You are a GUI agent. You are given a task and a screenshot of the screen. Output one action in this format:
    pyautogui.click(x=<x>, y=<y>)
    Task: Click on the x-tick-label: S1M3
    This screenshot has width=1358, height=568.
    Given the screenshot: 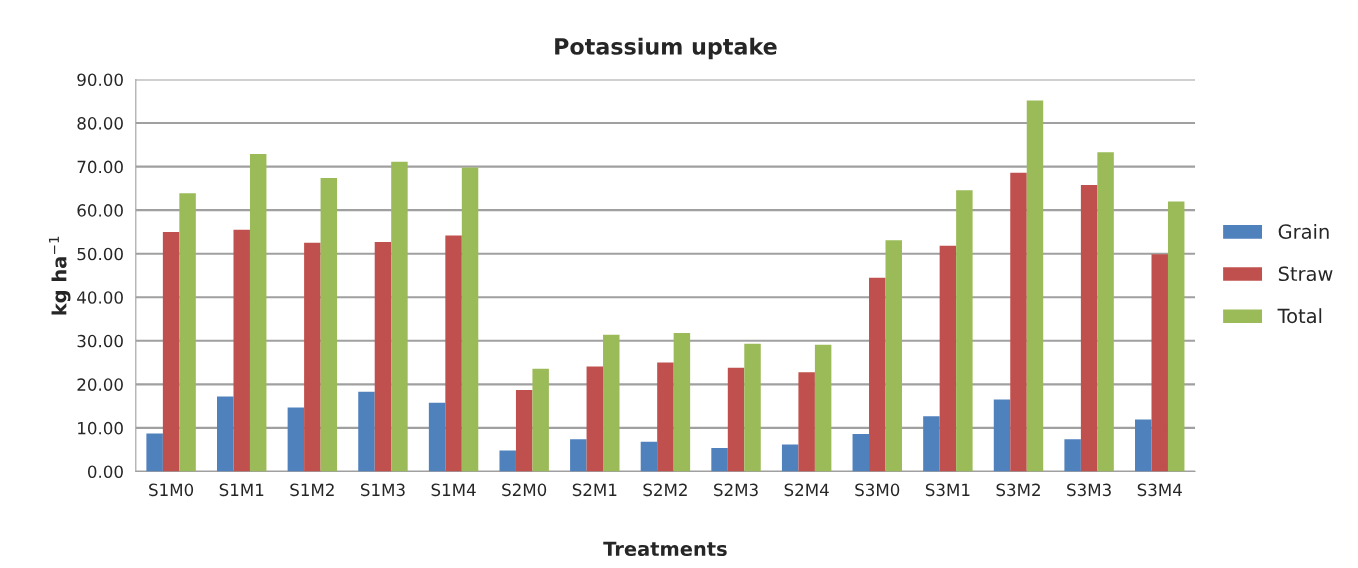 What is the action you would take?
    pyautogui.click(x=382, y=490)
    